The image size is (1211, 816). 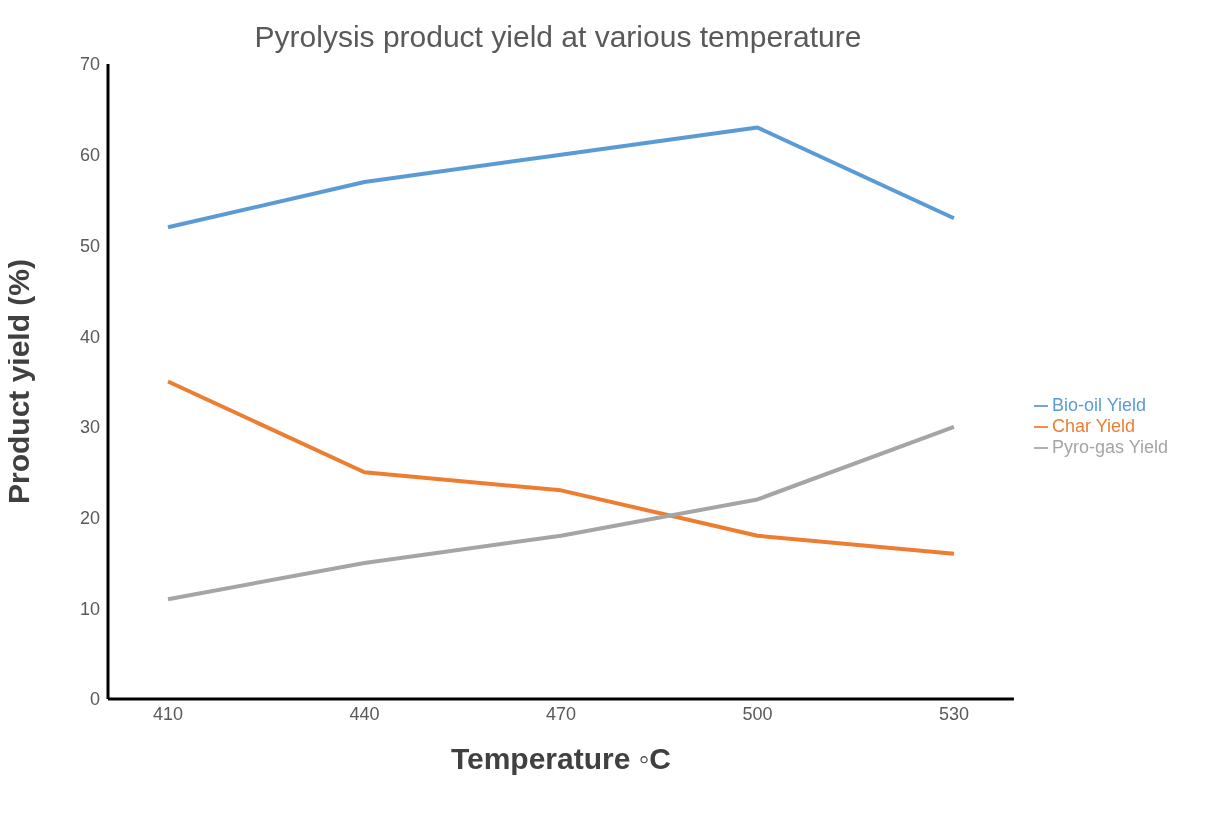 I want to click on x-axis-title: Temperature ◦C, so click(x=561, y=758).